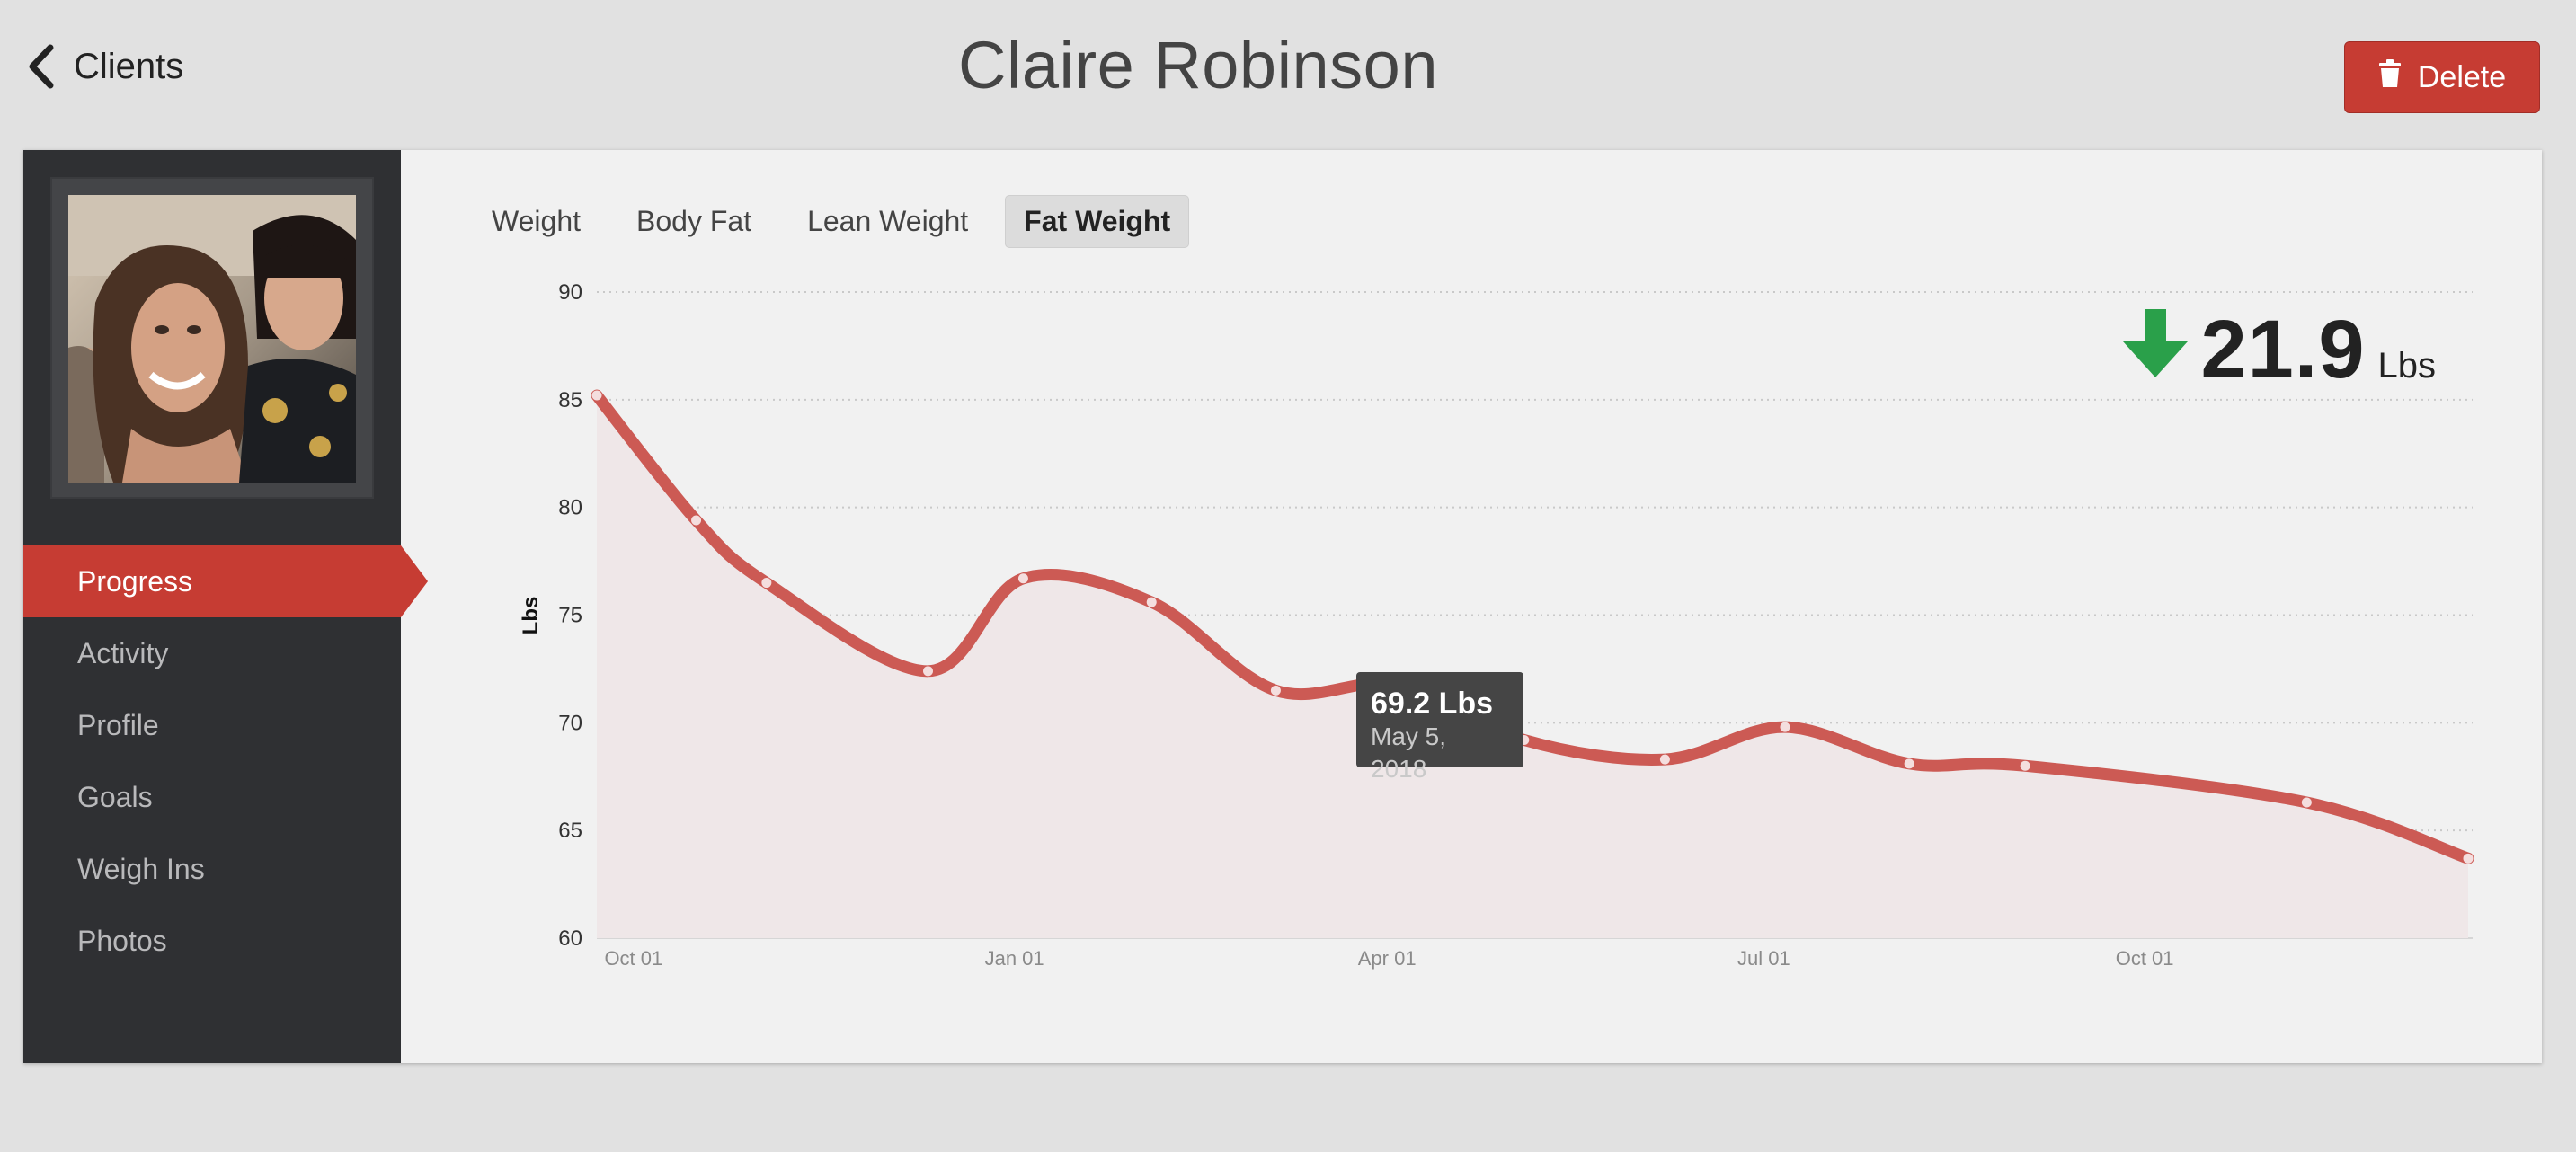 This screenshot has height=1152, width=2576. What do you see at coordinates (1763, 958) in the screenshot?
I see `x-tick-label: Jul 01` at bounding box center [1763, 958].